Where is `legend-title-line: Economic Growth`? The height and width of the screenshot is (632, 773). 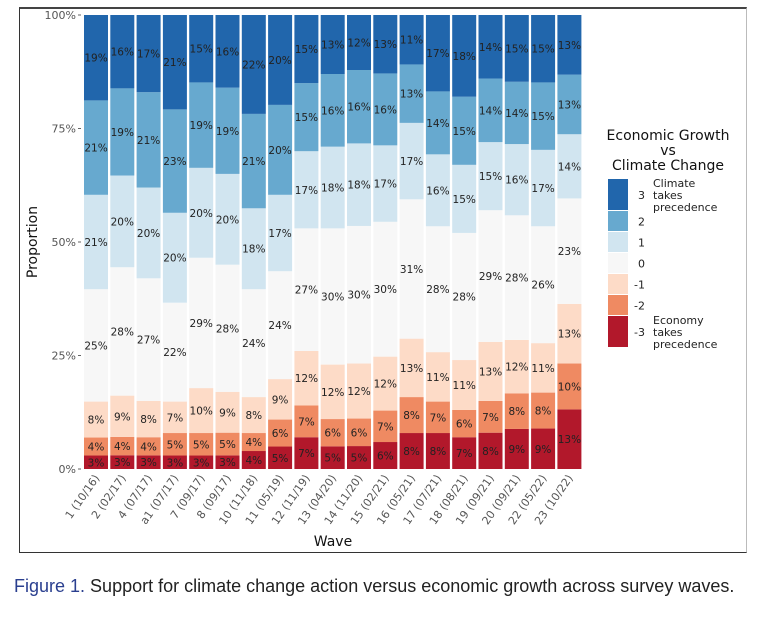
legend-title-line: Economic Growth is located at coordinates (668, 136).